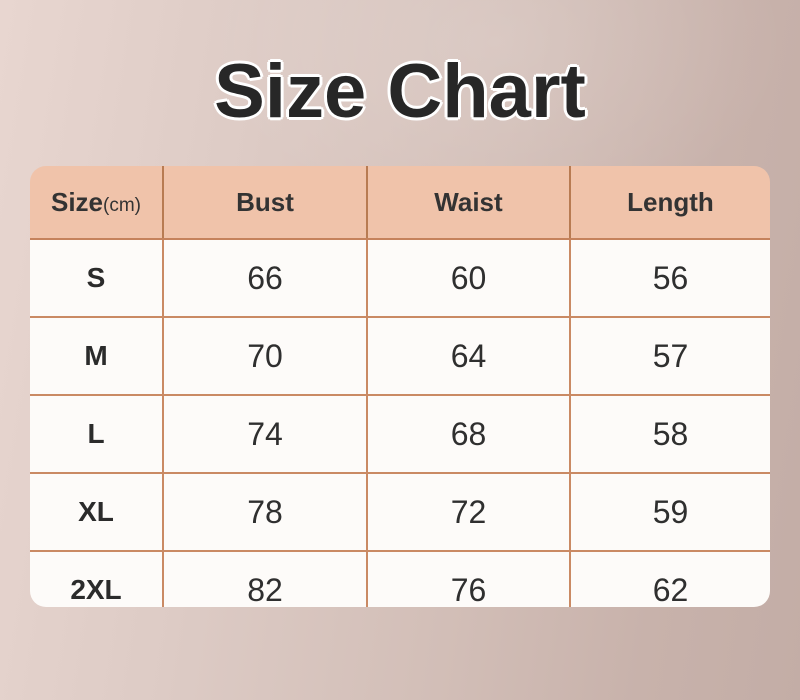  What do you see at coordinates (670, 512) in the screenshot?
I see `length-value-cell: 59` at bounding box center [670, 512].